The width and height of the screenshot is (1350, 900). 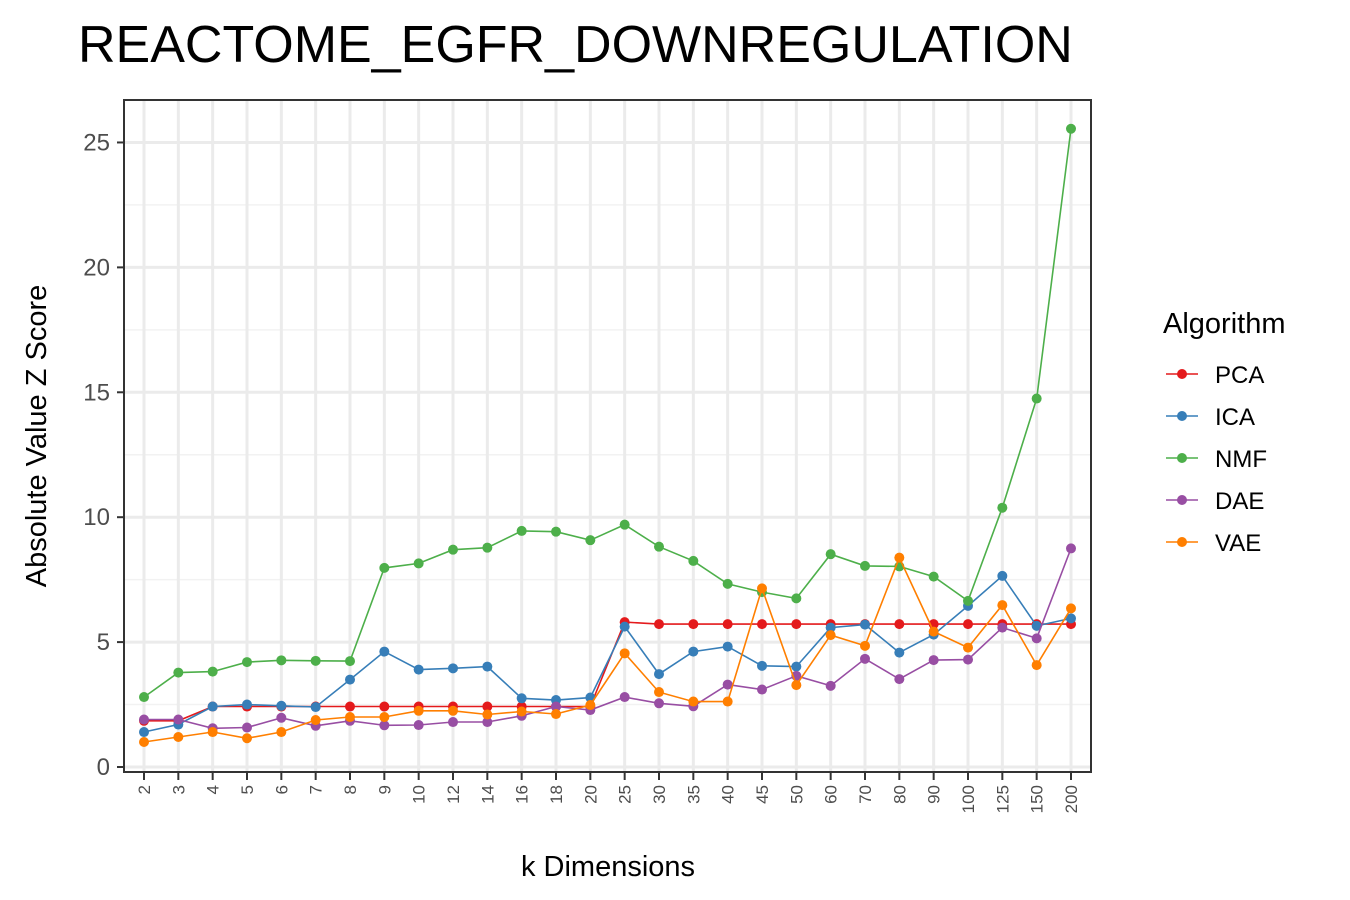 What do you see at coordinates (384, 789) in the screenshot?
I see `x-tick-label: 9` at bounding box center [384, 789].